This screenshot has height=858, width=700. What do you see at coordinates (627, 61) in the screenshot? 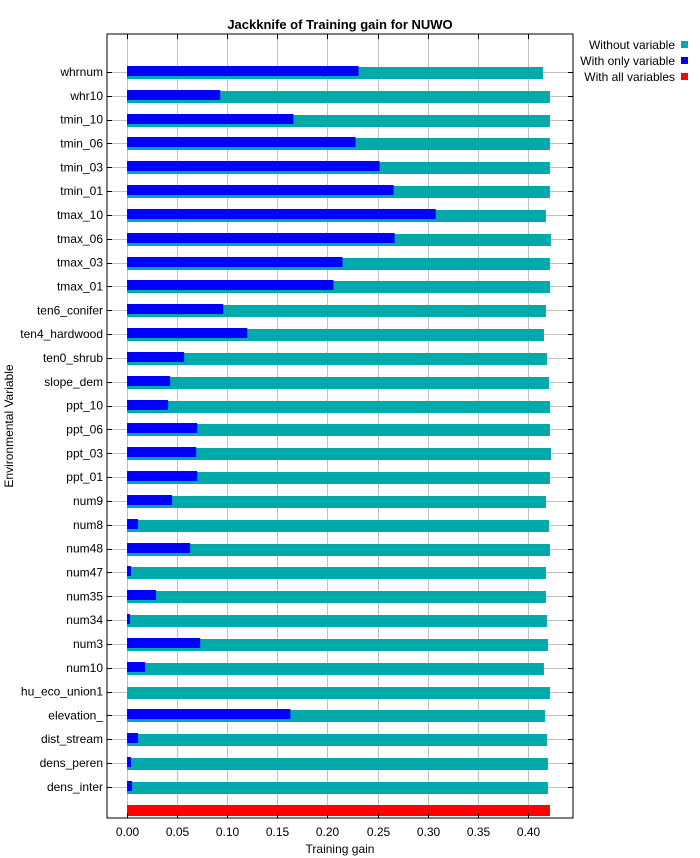
I see `legend-label: With only variable` at bounding box center [627, 61].